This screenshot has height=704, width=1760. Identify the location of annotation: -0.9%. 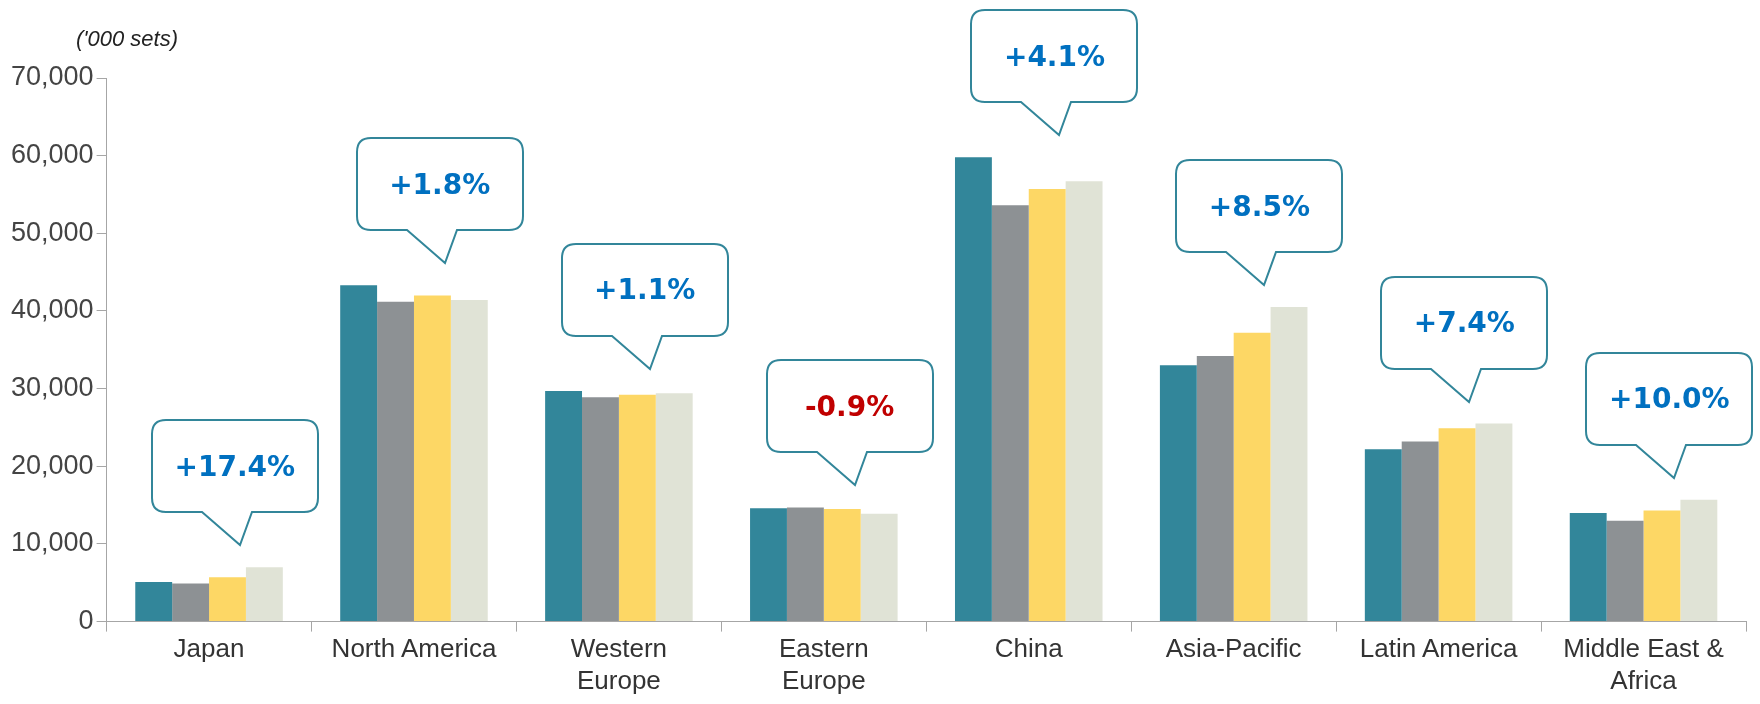
(849, 406).